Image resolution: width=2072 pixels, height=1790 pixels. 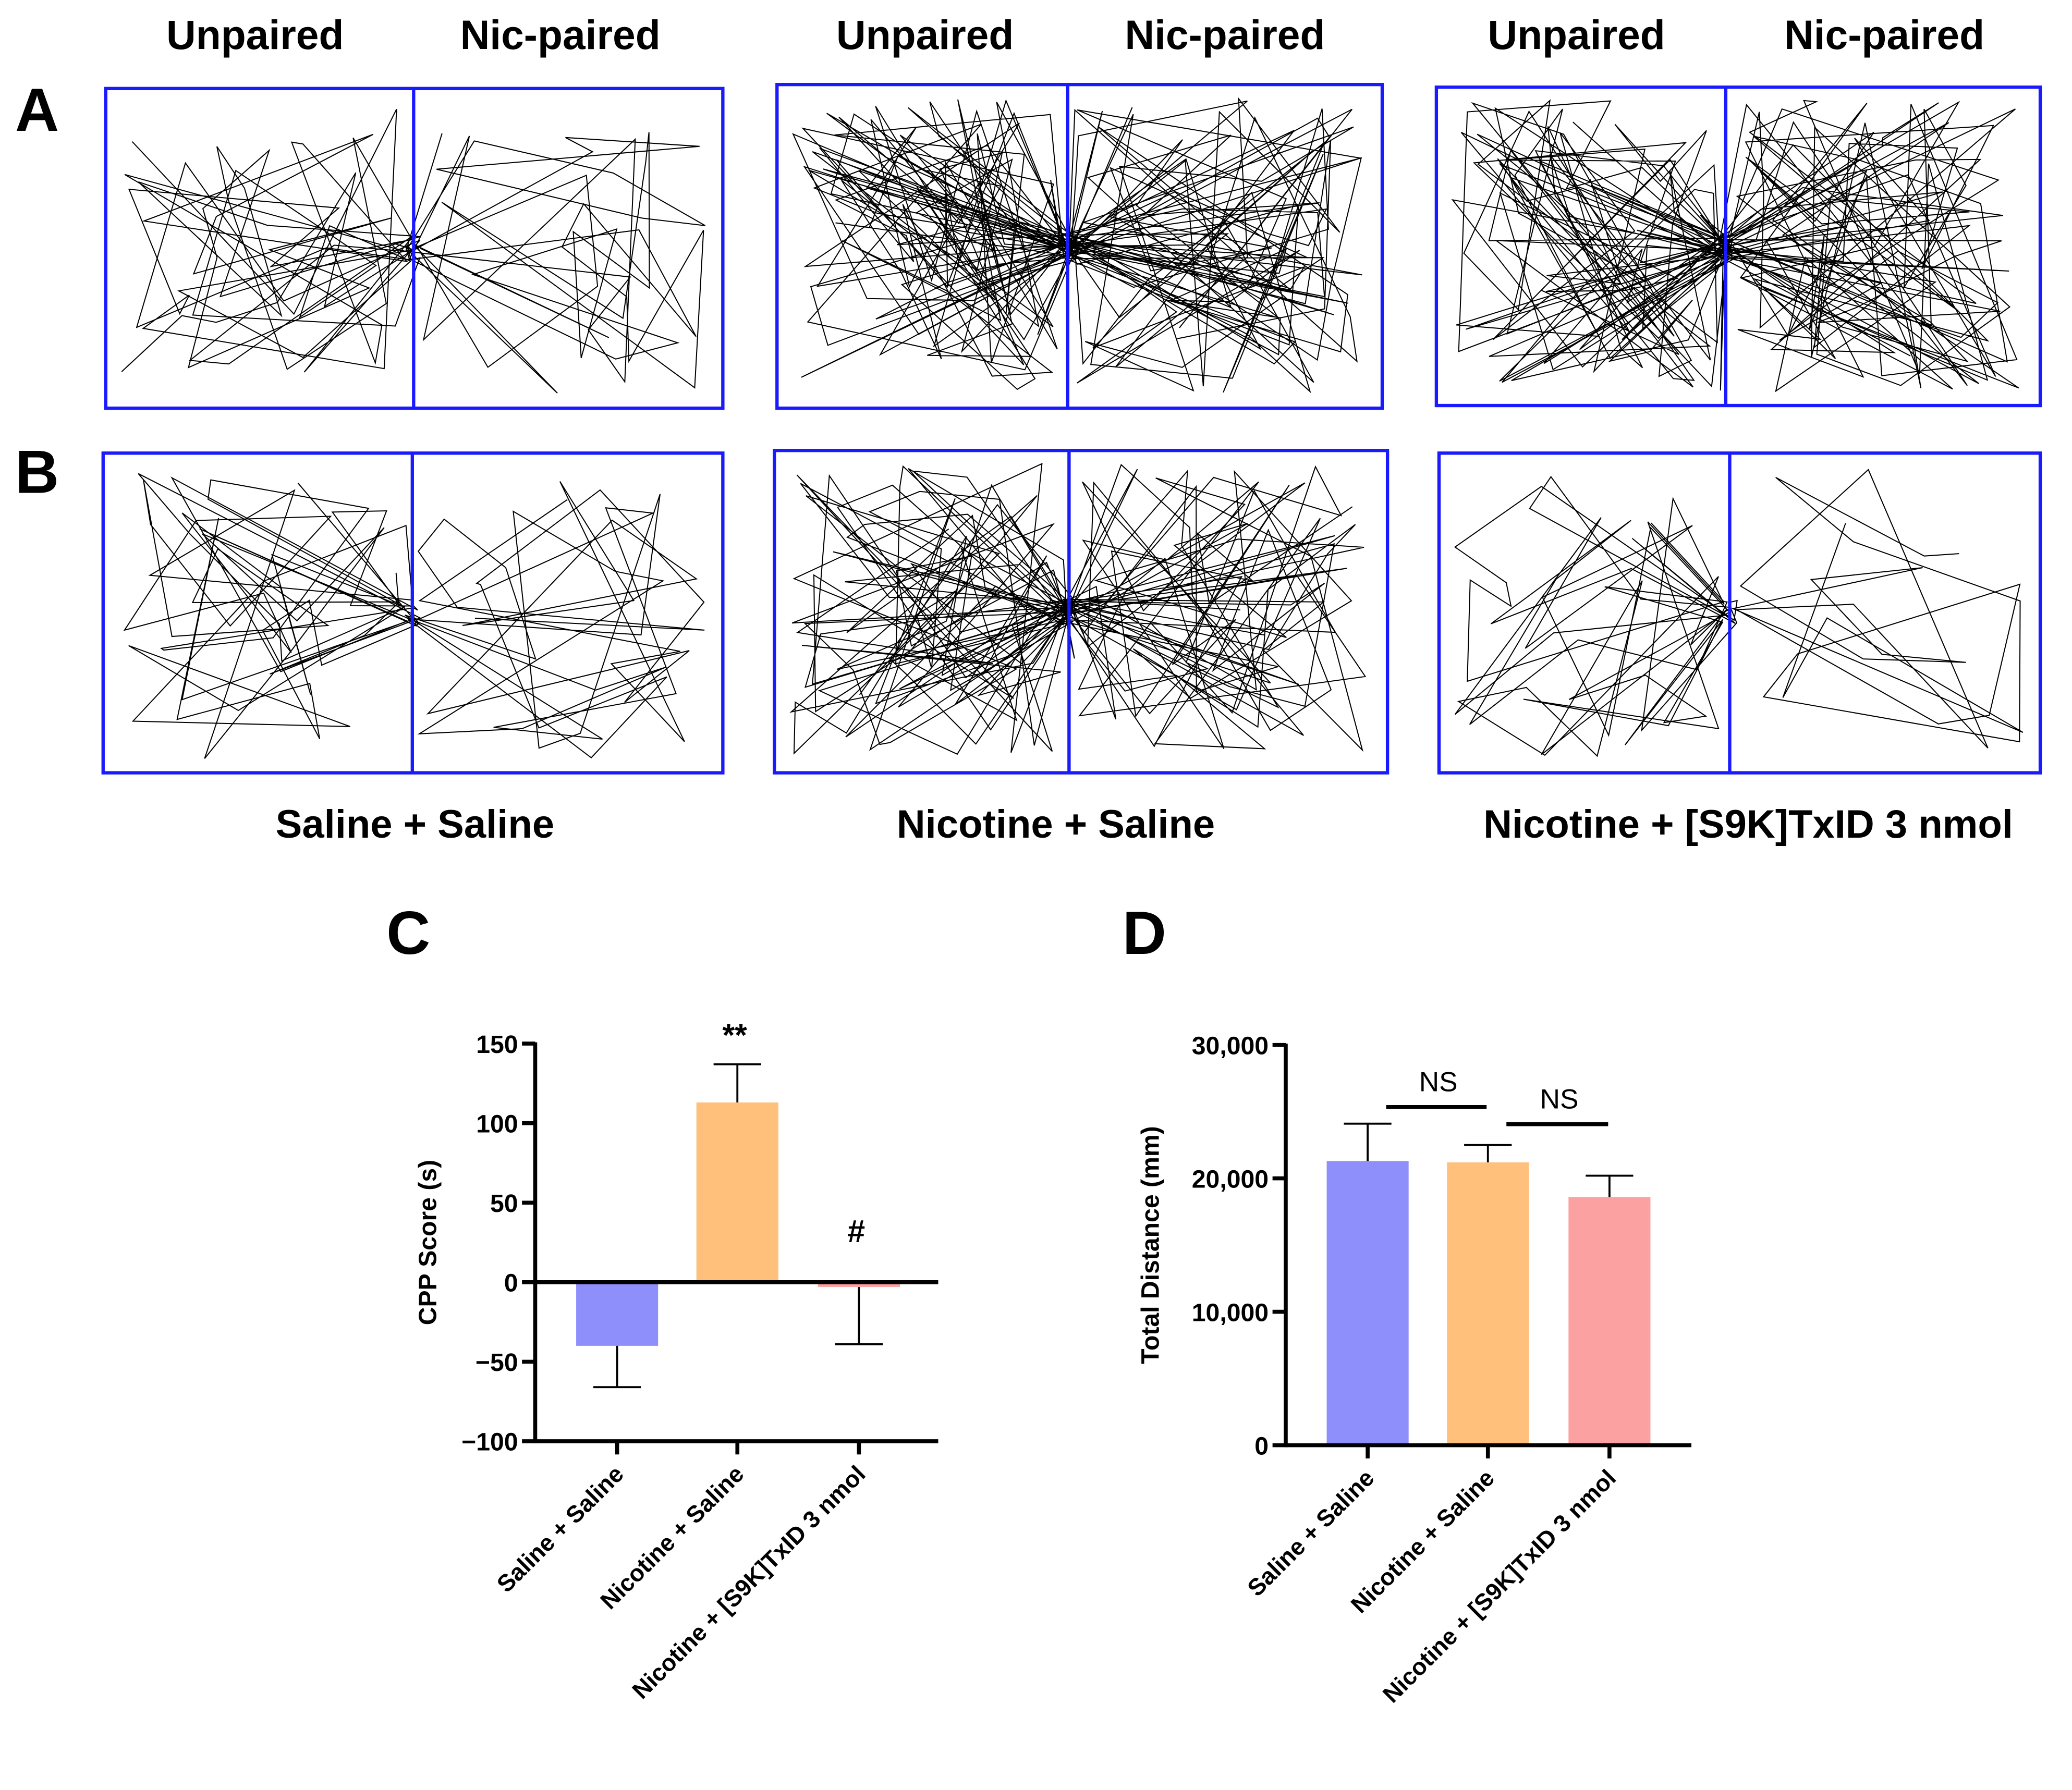 I want to click on header-unpaired-3: Unpaired, so click(x=1576, y=35).